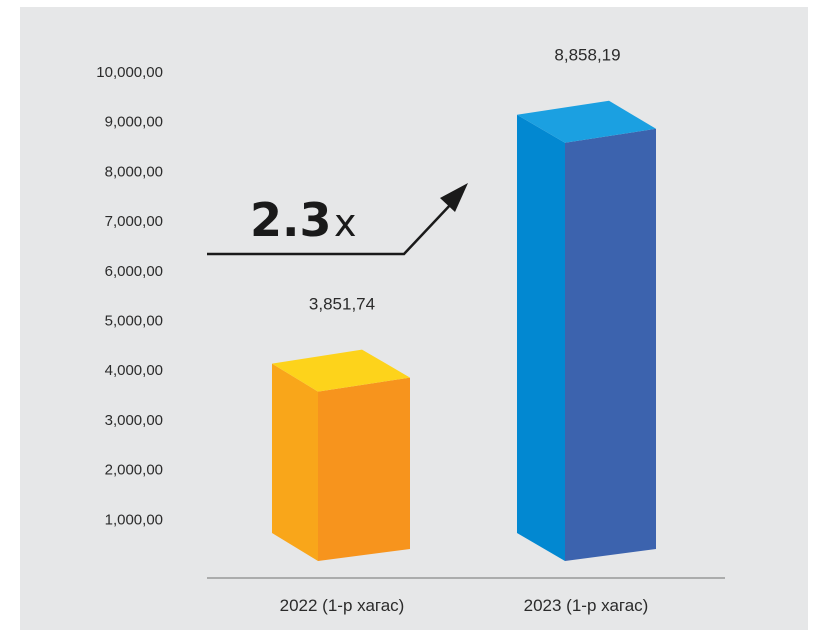 This screenshot has width=814, height=632. I want to click on value-label: 8,858,19, so click(587, 55).